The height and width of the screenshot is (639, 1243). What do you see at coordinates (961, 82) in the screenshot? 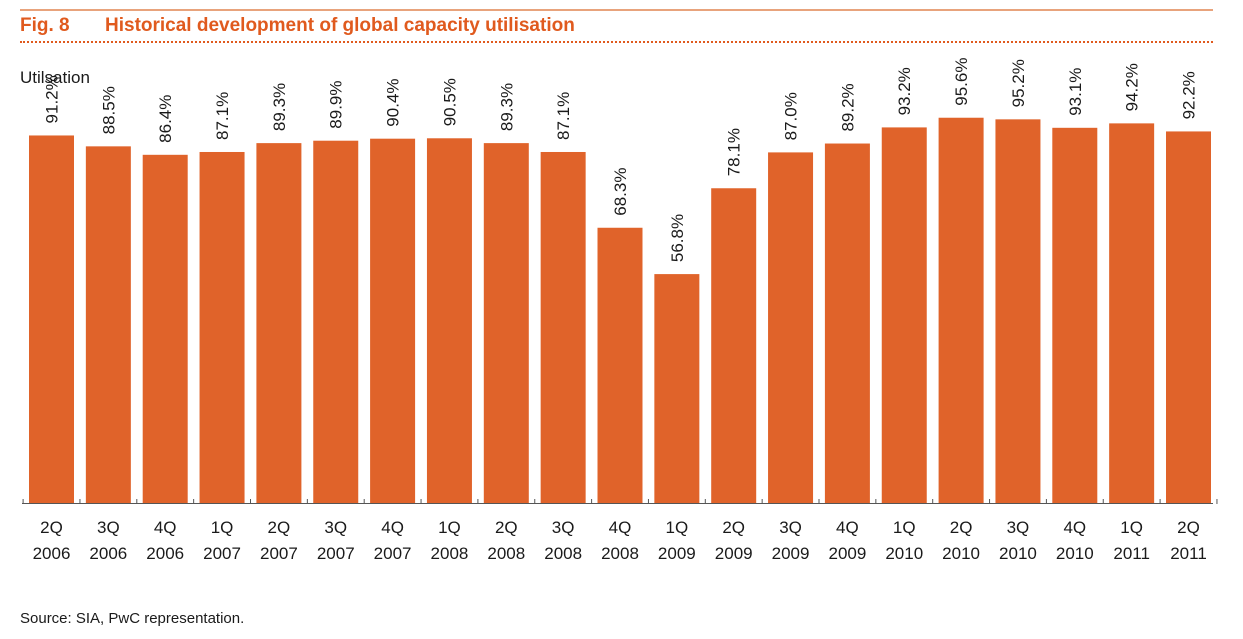
I see `bar-value-label: 95.6%` at bounding box center [961, 82].